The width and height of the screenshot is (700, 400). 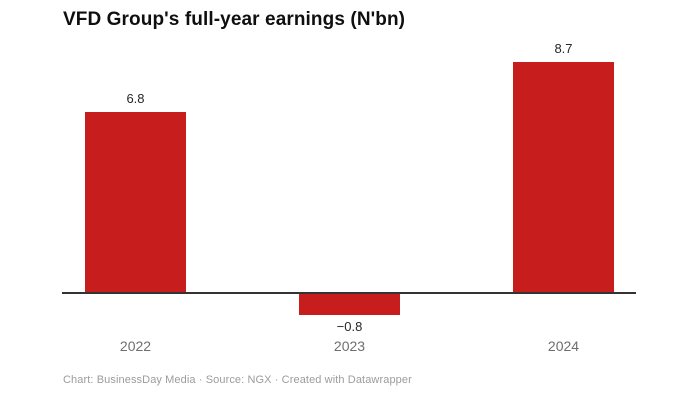 What do you see at coordinates (563, 48) in the screenshot?
I see `value-label-2024: 8.7` at bounding box center [563, 48].